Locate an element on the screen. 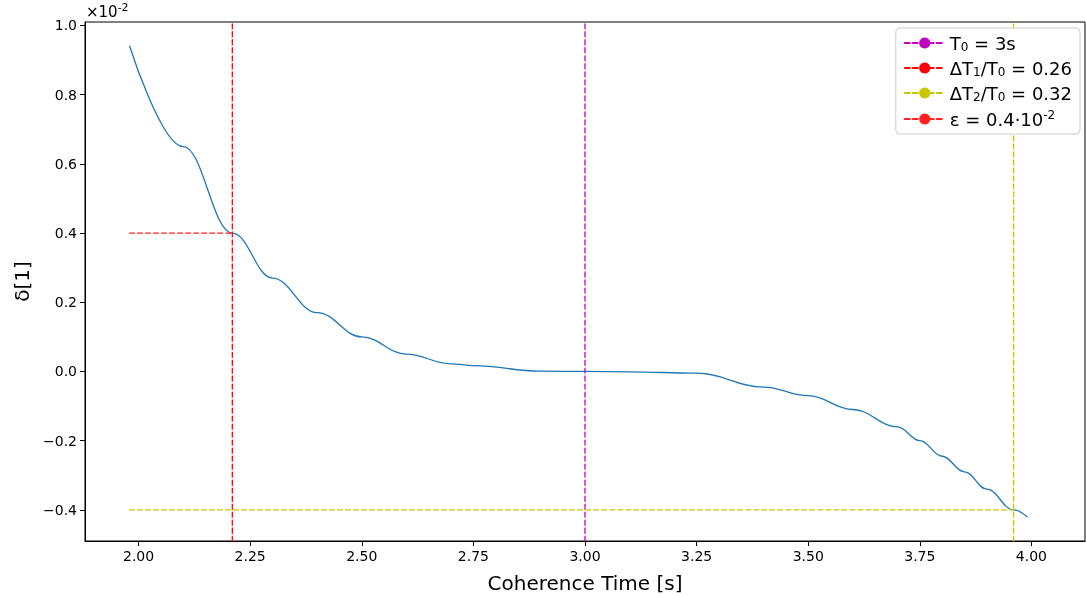 Image resolution: width=1086 pixels, height=598 pixels. legend-label: ΔT2/T0 = 0.32 is located at coordinates (1011, 93).